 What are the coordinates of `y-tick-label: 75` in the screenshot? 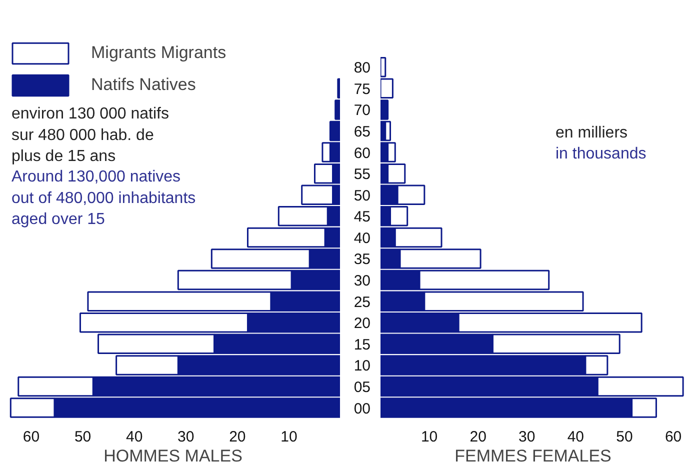 It's located at (362, 89).